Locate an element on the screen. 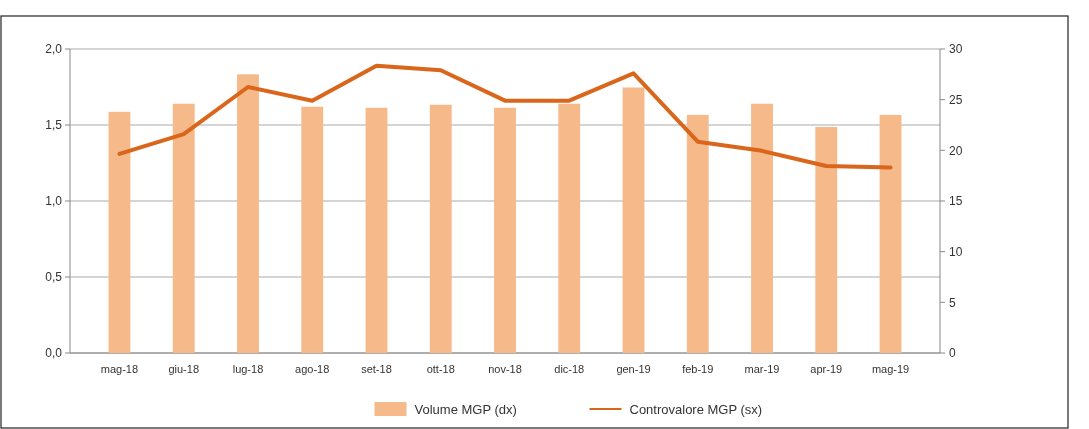  y-tick-label: 1,0 is located at coordinates (54, 201).